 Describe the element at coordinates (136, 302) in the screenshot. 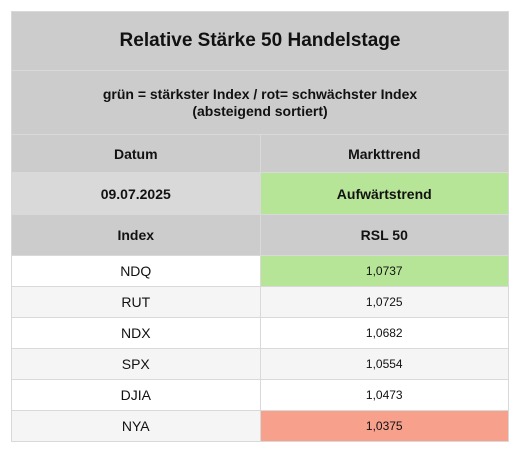

I see `index-name: RUT` at that location.